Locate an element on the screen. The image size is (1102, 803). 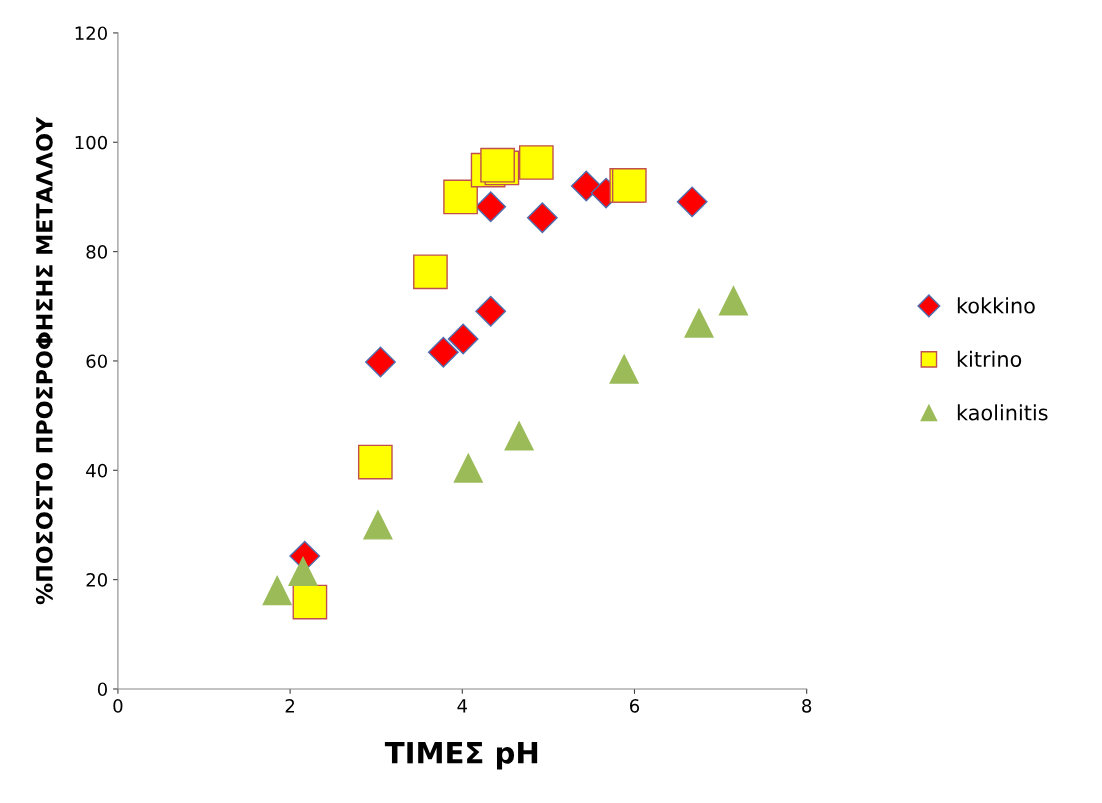
x-tick-label: 8 is located at coordinates (807, 706).